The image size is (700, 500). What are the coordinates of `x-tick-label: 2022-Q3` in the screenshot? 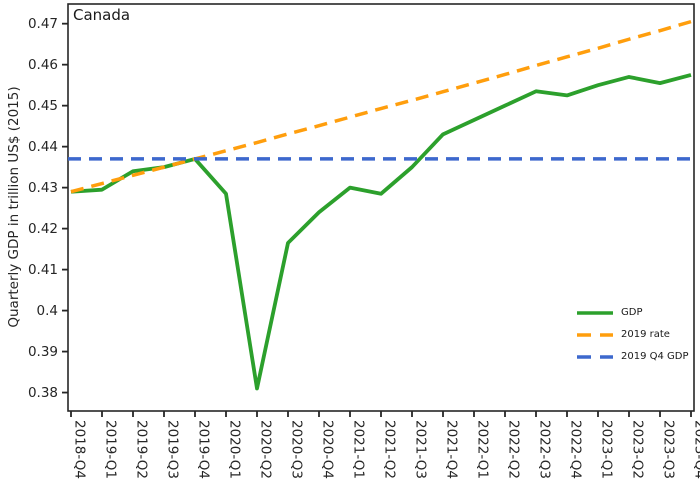 It's located at (545, 449).